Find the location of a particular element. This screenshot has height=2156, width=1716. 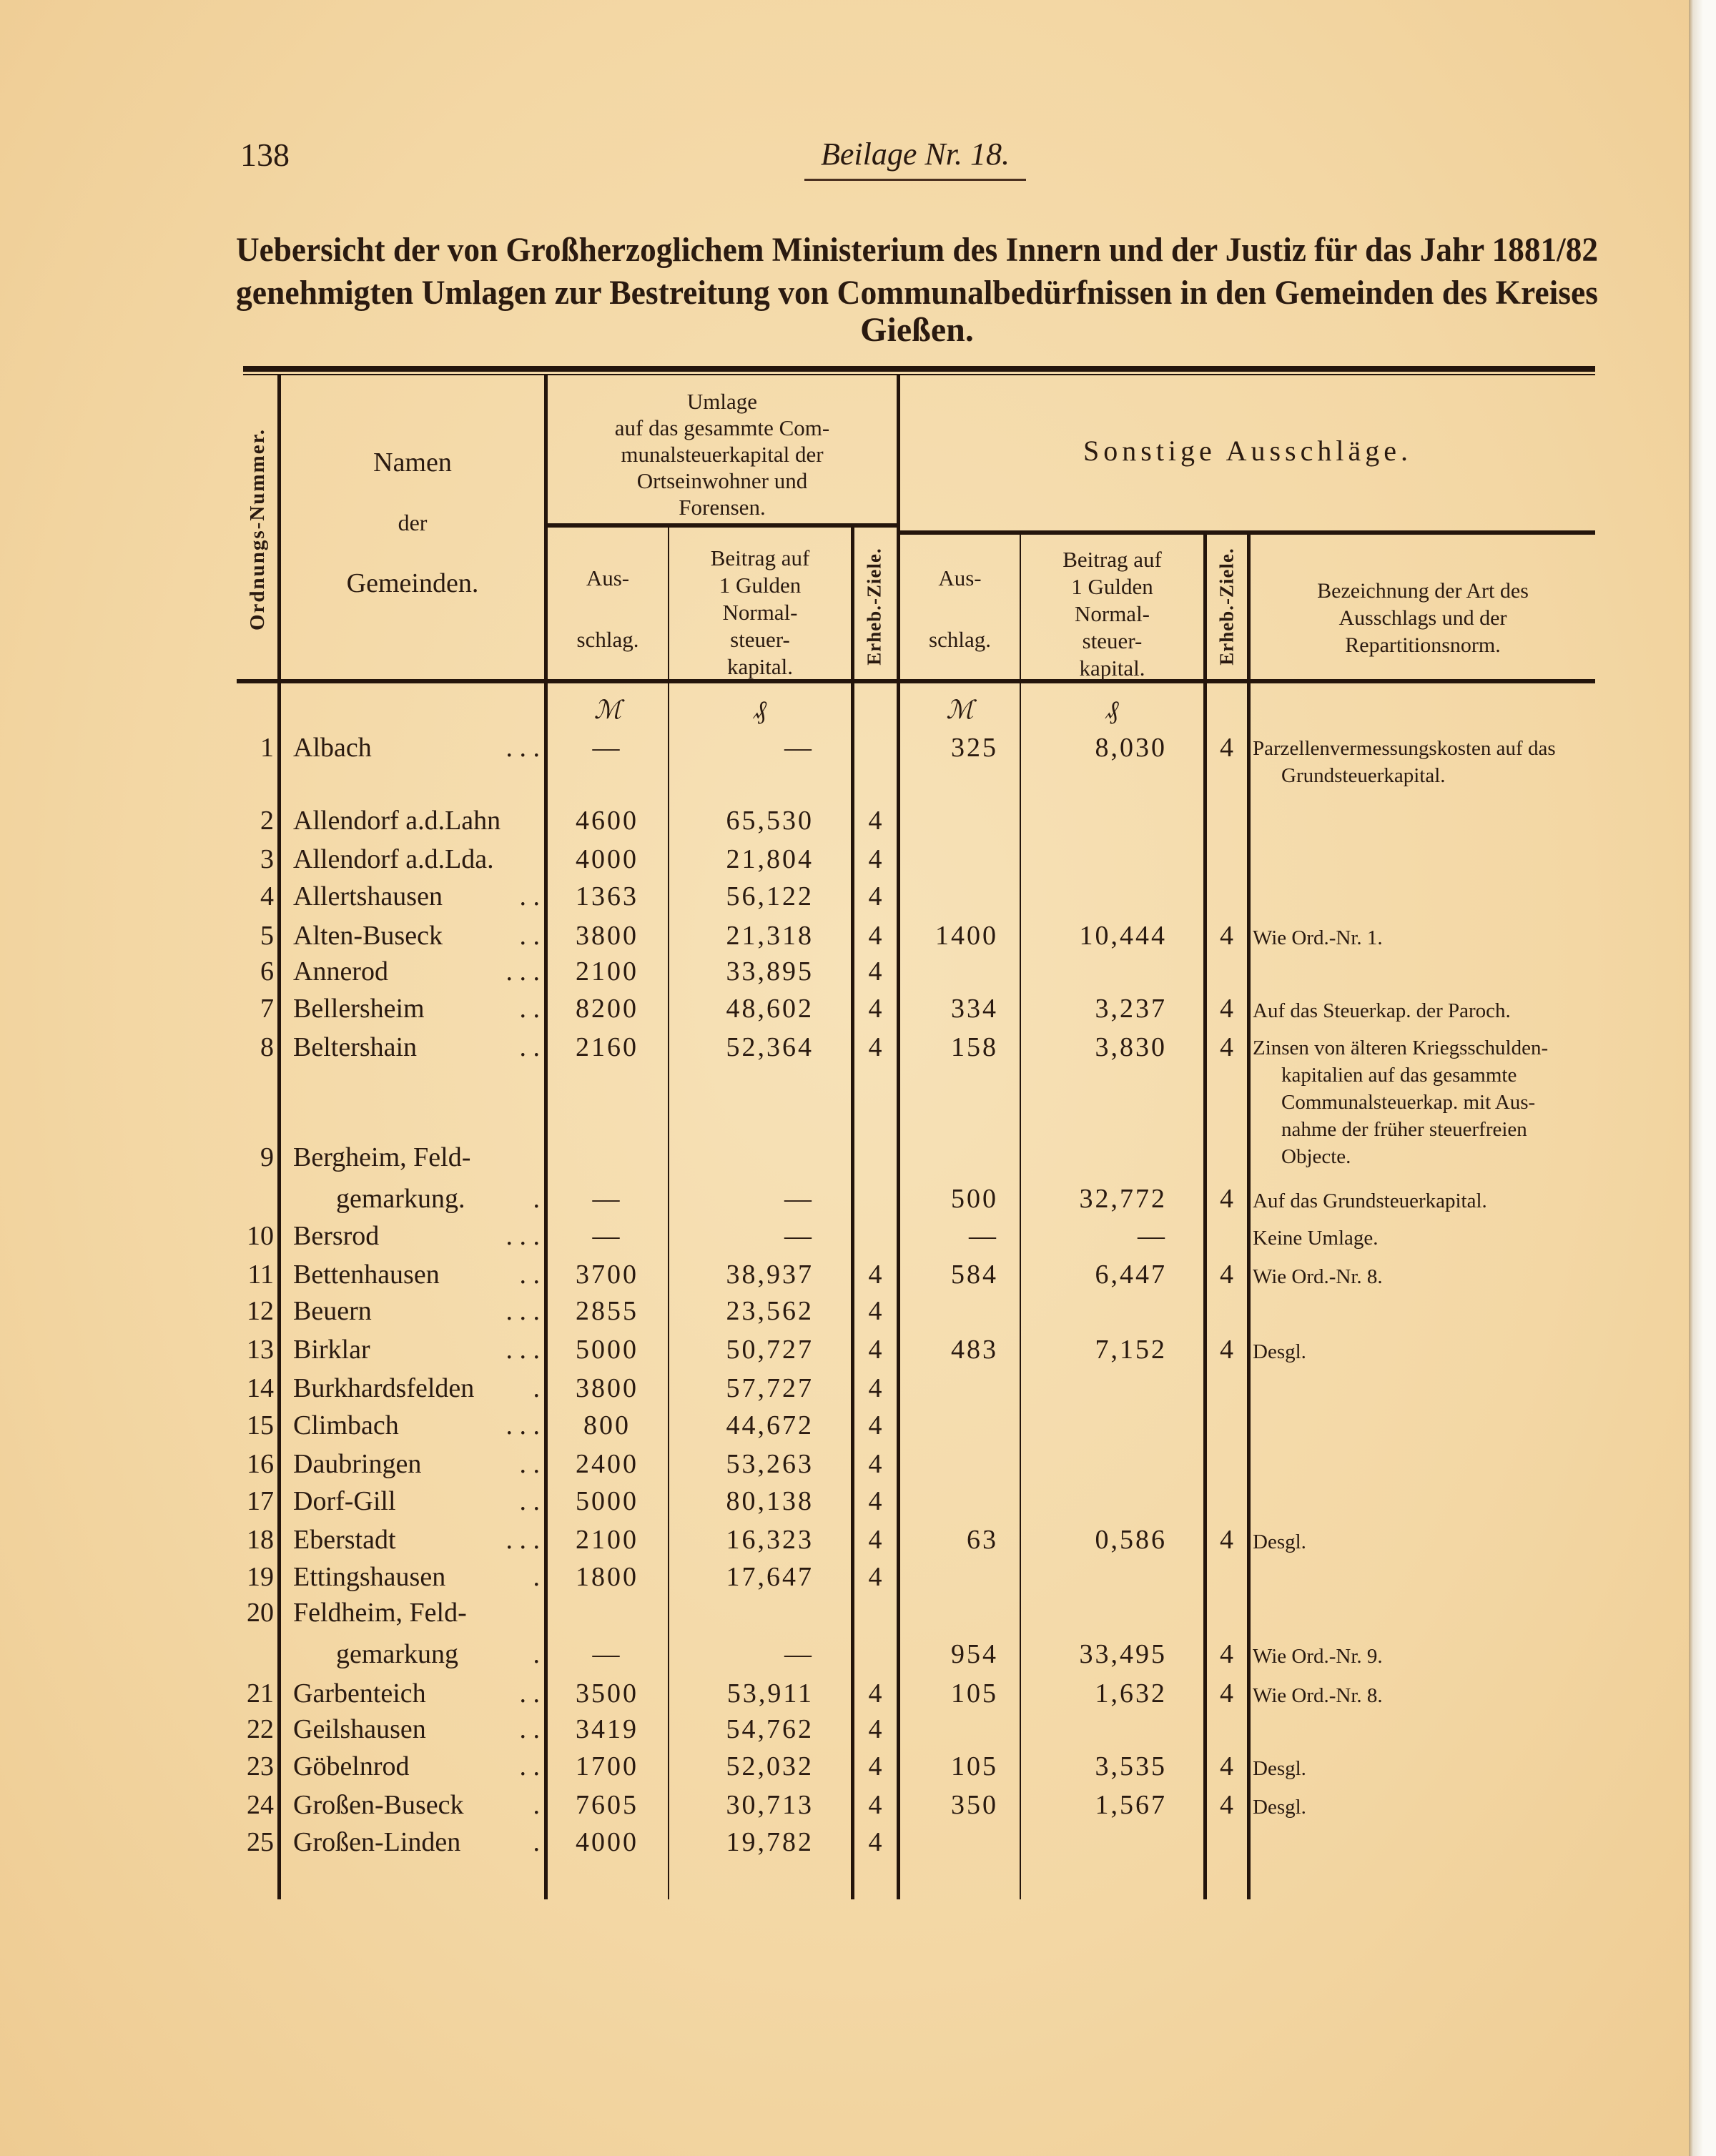

header-bezeichnung-line: Bezeichnung der Art des is located at coordinates (1423, 591).